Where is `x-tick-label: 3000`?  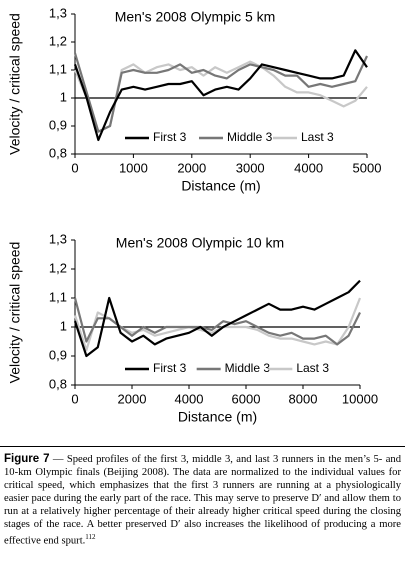
x-tick-label: 3000 is located at coordinates (250, 167).